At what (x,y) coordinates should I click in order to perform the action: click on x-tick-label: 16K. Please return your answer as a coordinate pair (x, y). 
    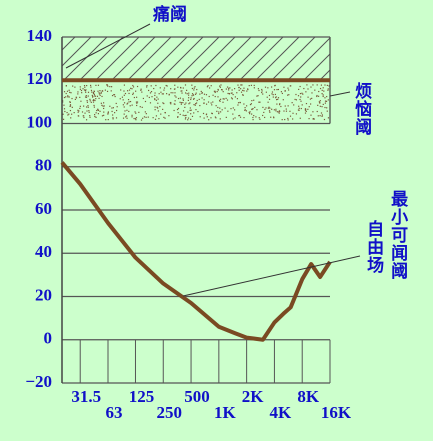
    Looking at the image, I should click on (336, 412).